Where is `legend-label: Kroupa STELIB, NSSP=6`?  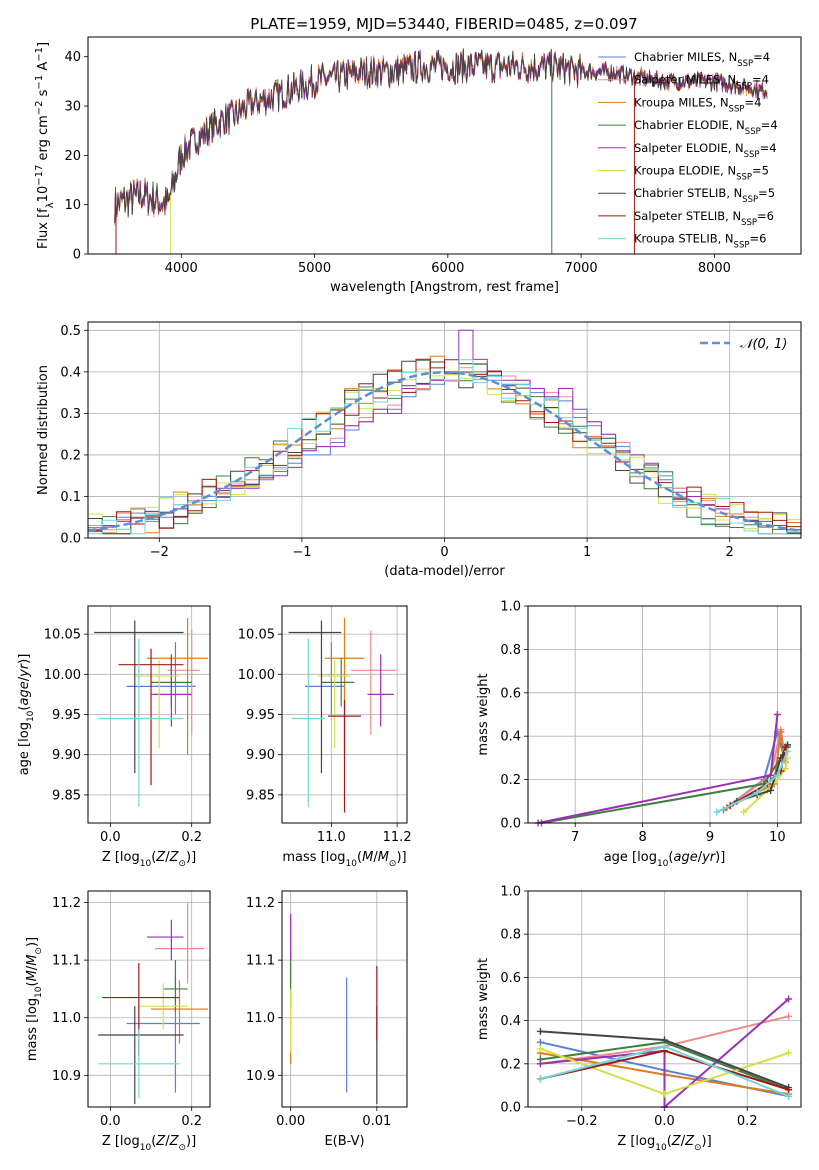
legend-label: Kroupa STELIB, NSSP=6 is located at coordinates (700, 241).